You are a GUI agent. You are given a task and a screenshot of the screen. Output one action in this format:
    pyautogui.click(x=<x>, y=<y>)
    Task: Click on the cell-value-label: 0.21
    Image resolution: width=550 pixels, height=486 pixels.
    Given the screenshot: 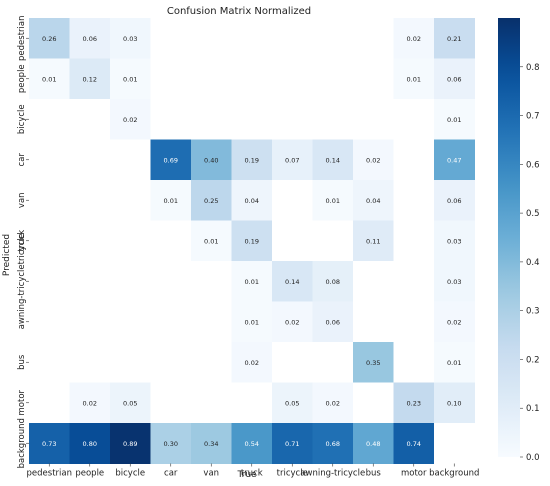 What is the action you would take?
    pyautogui.click(x=454, y=39)
    